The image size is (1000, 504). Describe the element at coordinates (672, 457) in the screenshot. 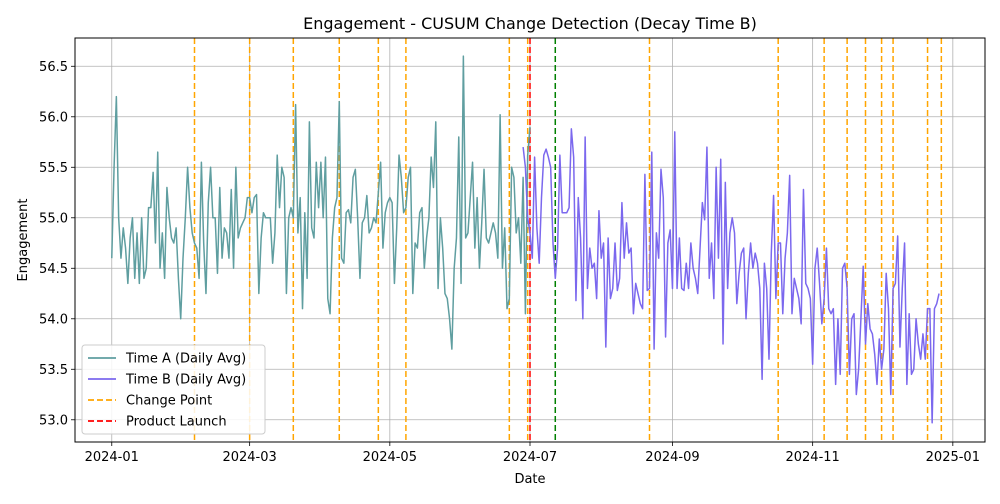

I see `x-tick-label: 2024-09` at that location.